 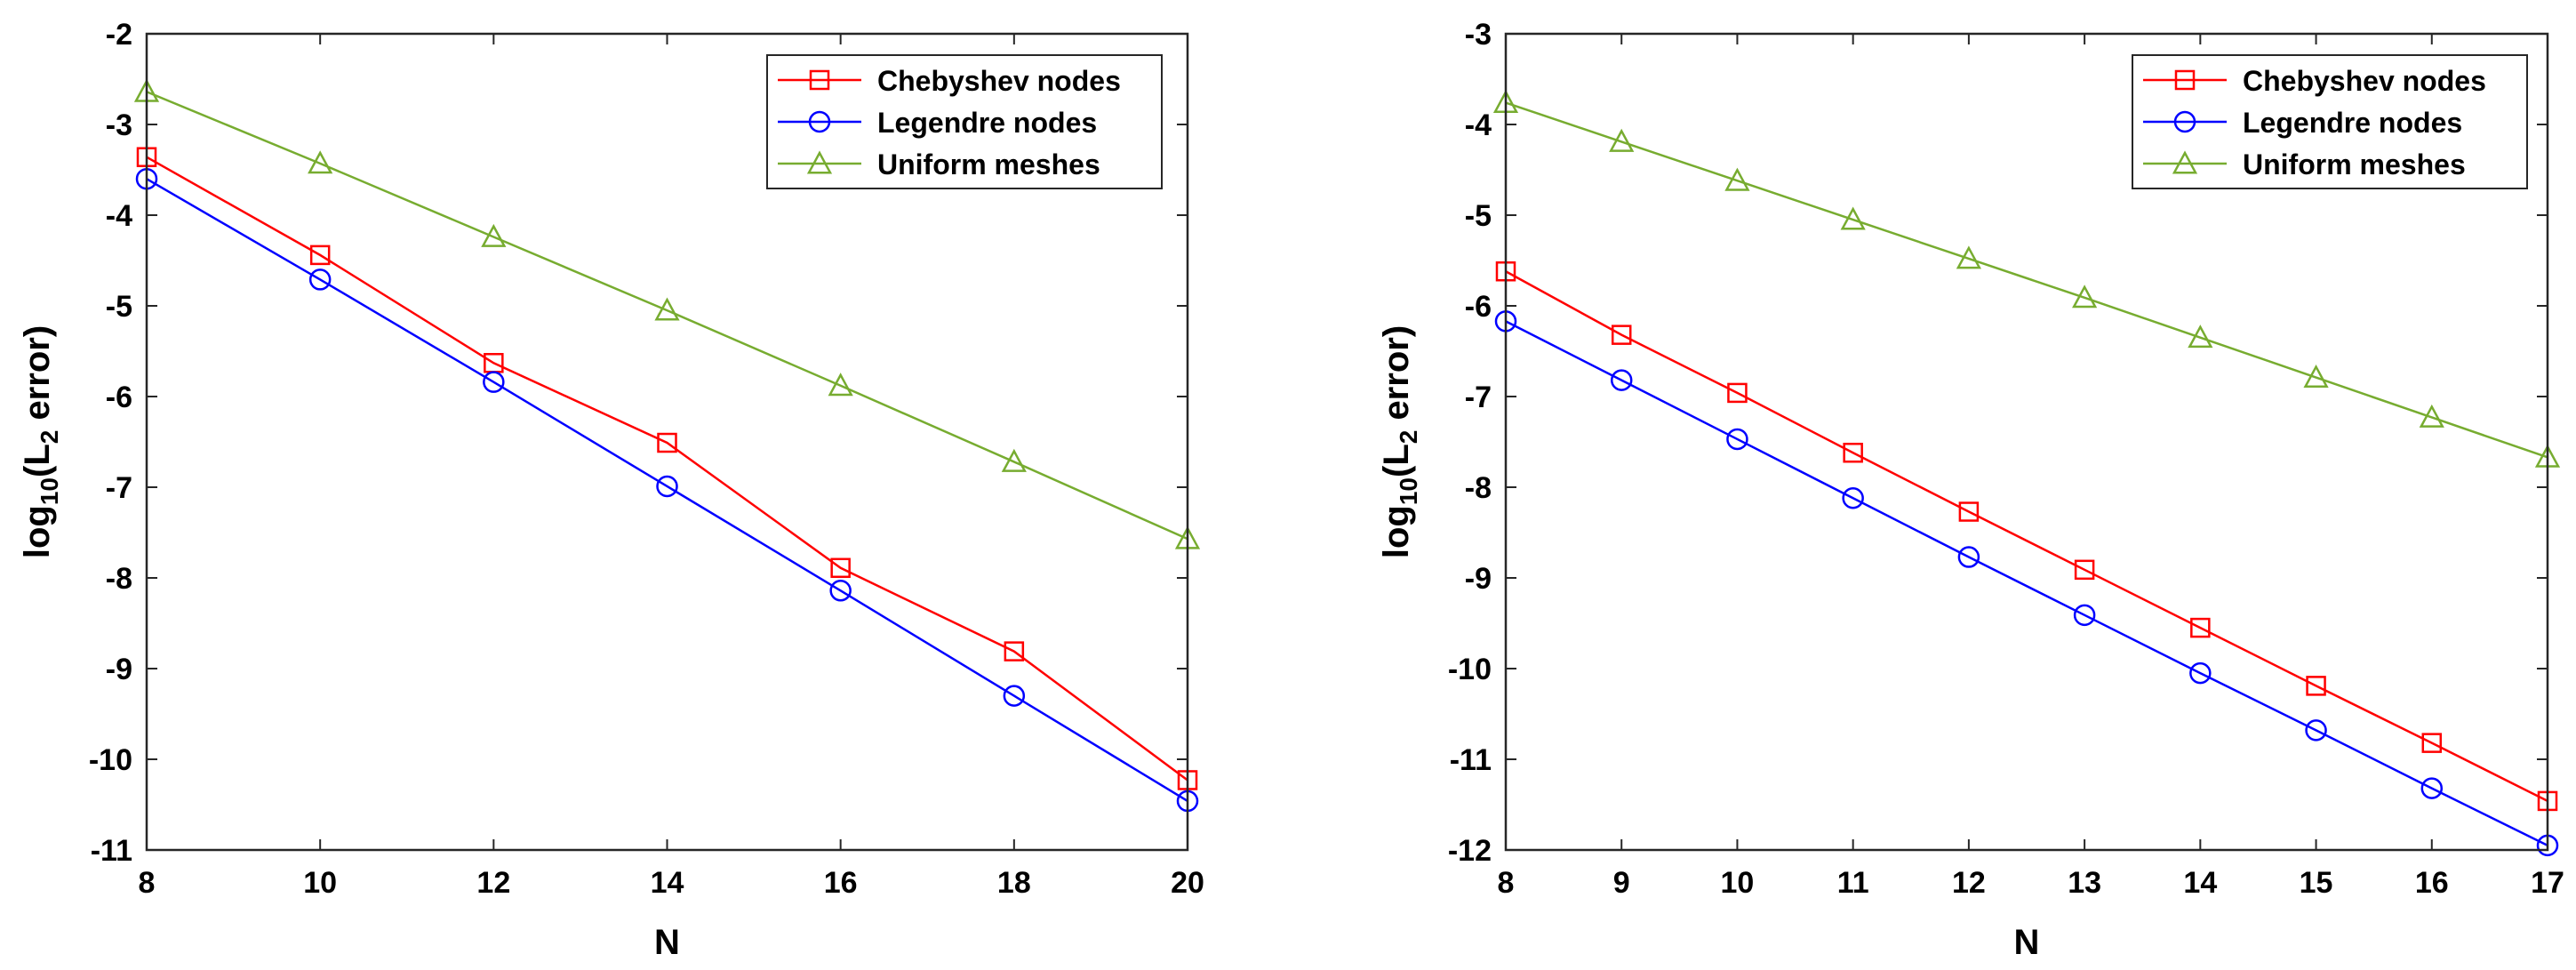 I want to click on y-tick-label: -6, so click(x=1478, y=307).